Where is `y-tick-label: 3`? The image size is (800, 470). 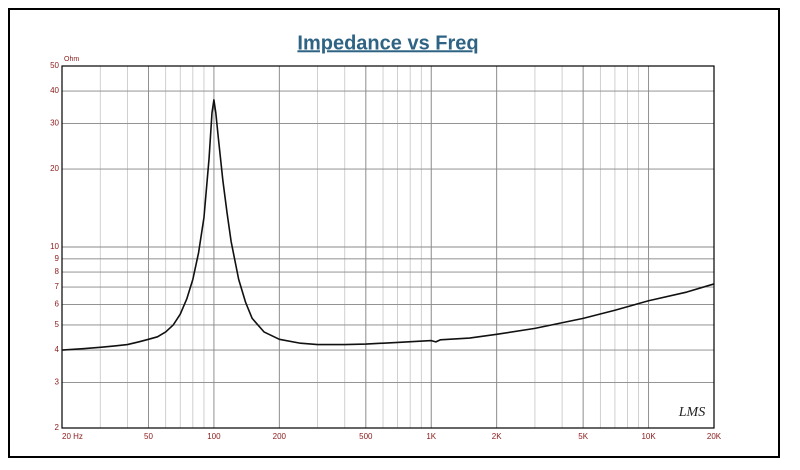 y-tick-label: 3 is located at coordinates (57, 382).